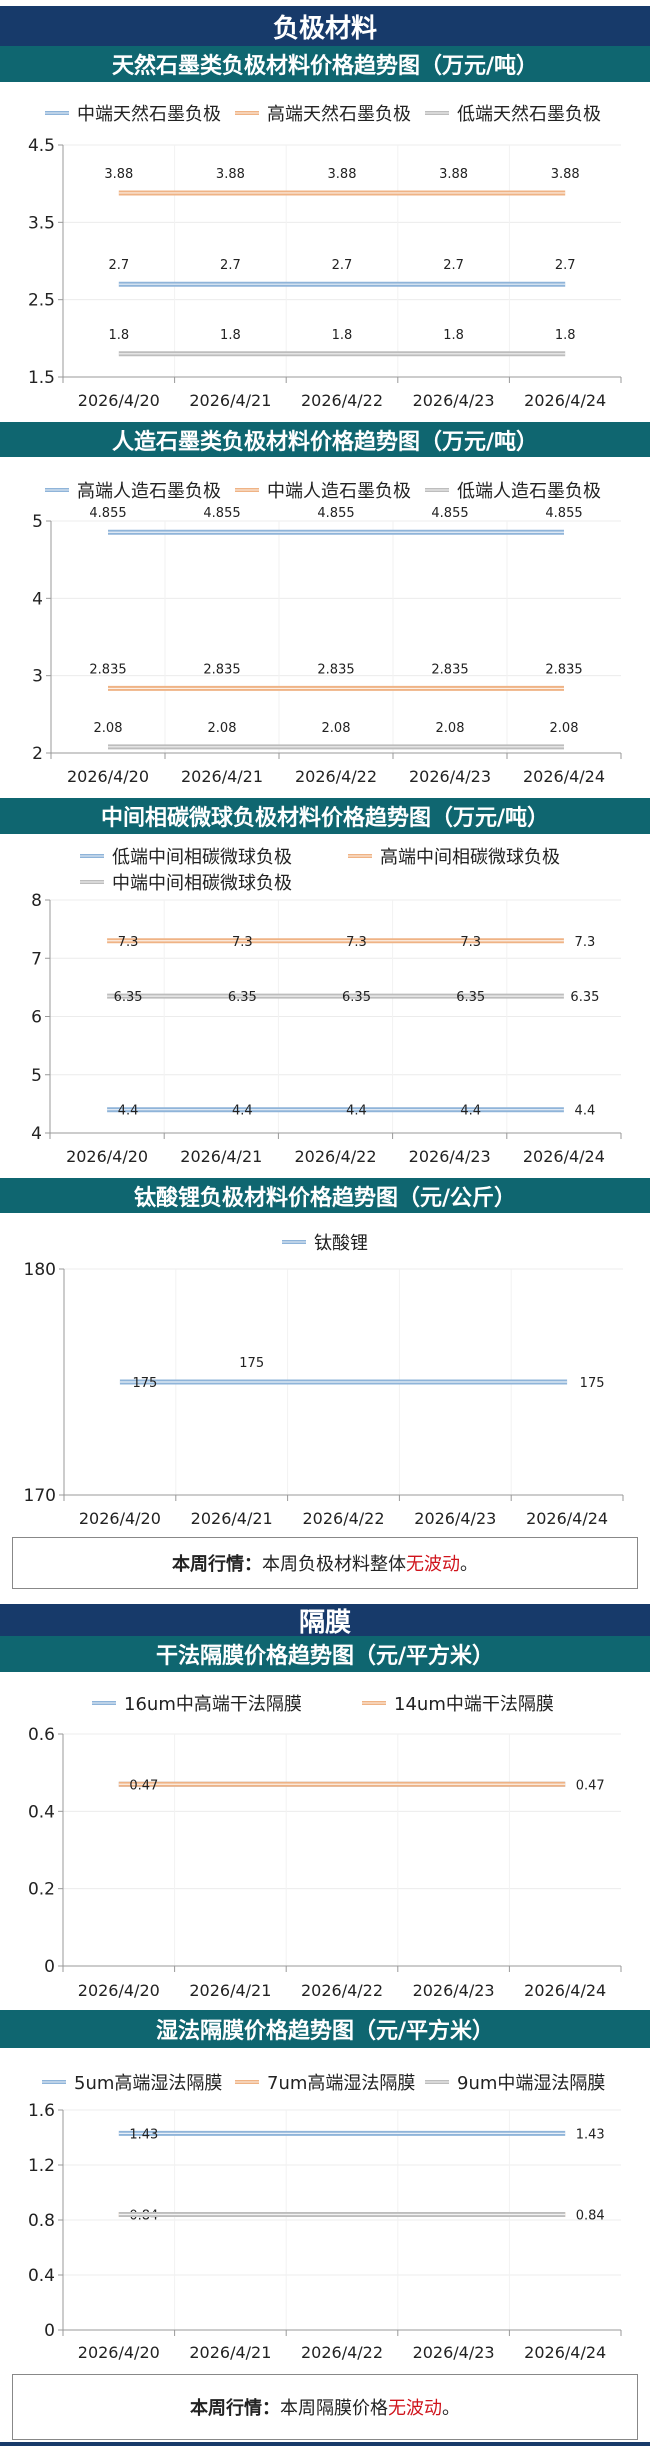 The width and height of the screenshot is (650, 2446). I want to click on footer-bar, so click(325, 2444).